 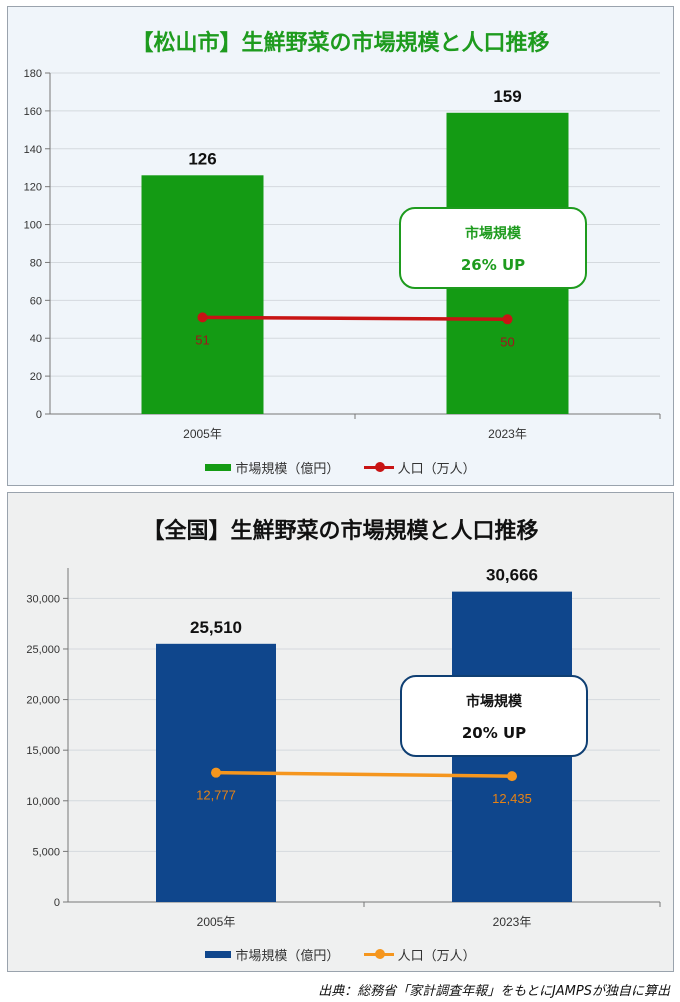 I want to click on y-tick-label: 25,000, so click(x=43, y=650).